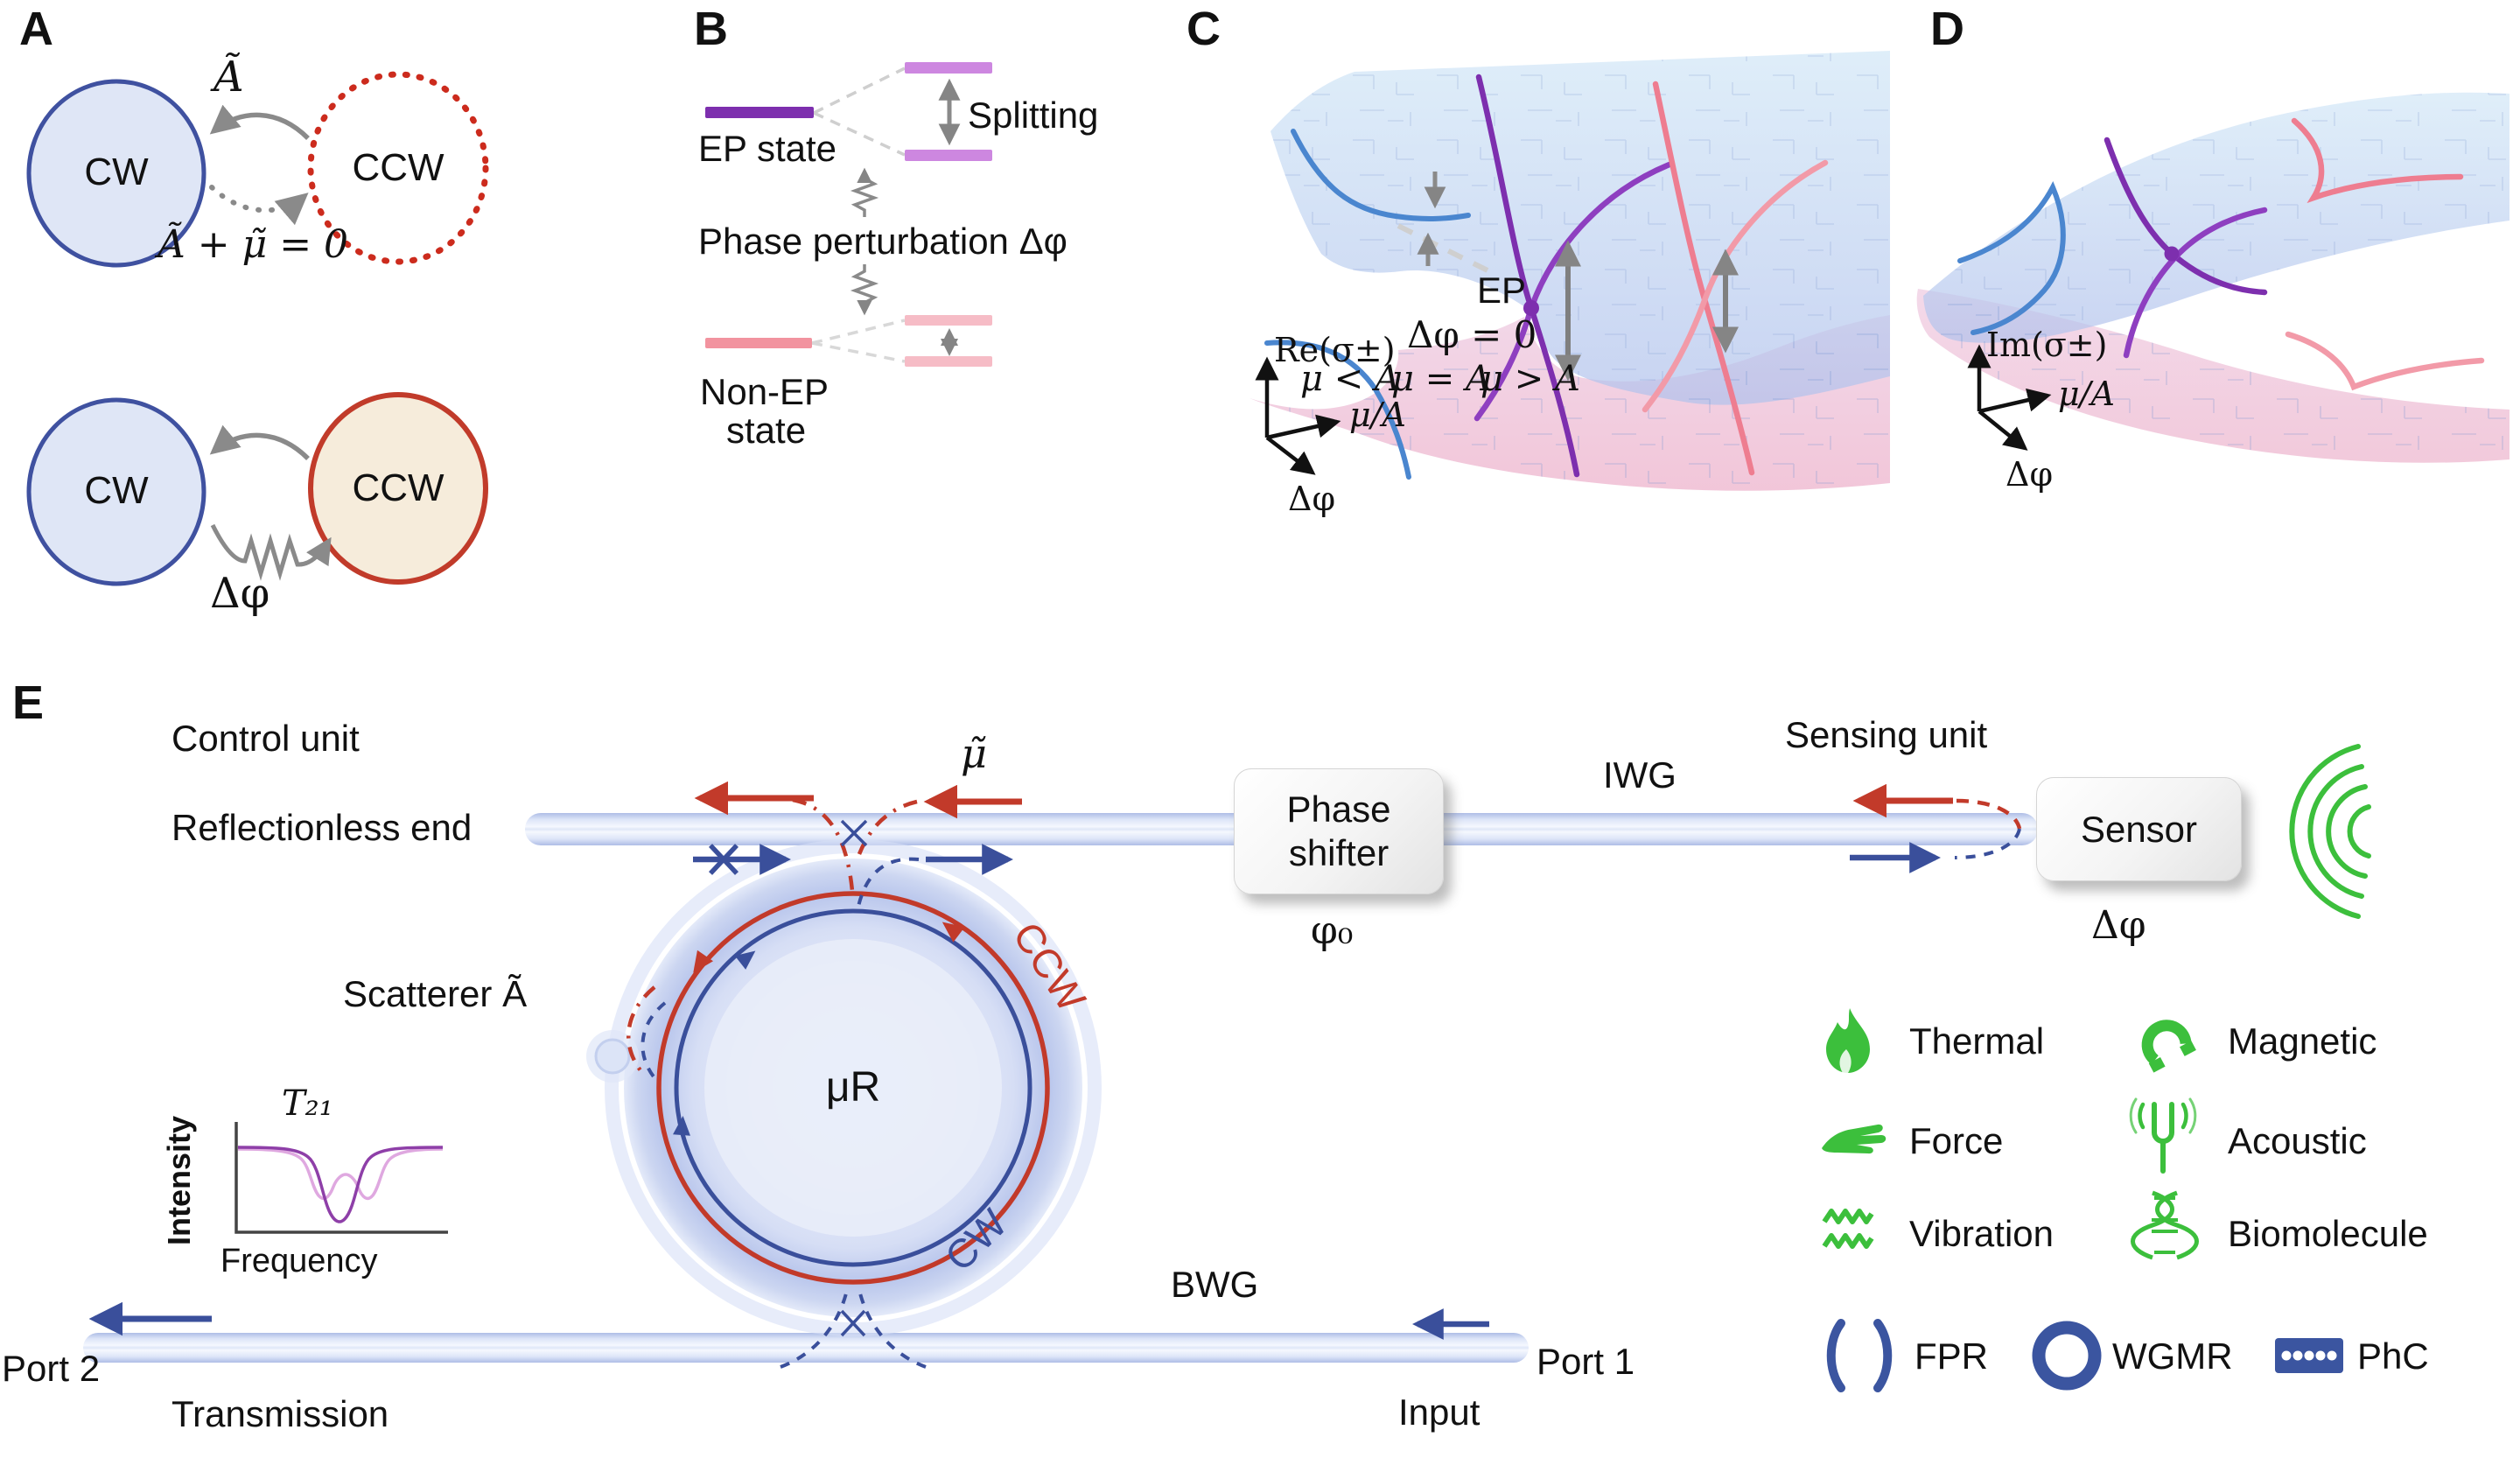 This screenshot has width=2520, height=1458. What do you see at coordinates (883, 241) in the screenshot?
I see `perturbation-label: Phase perturbation Δφ` at bounding box center [883, 241].